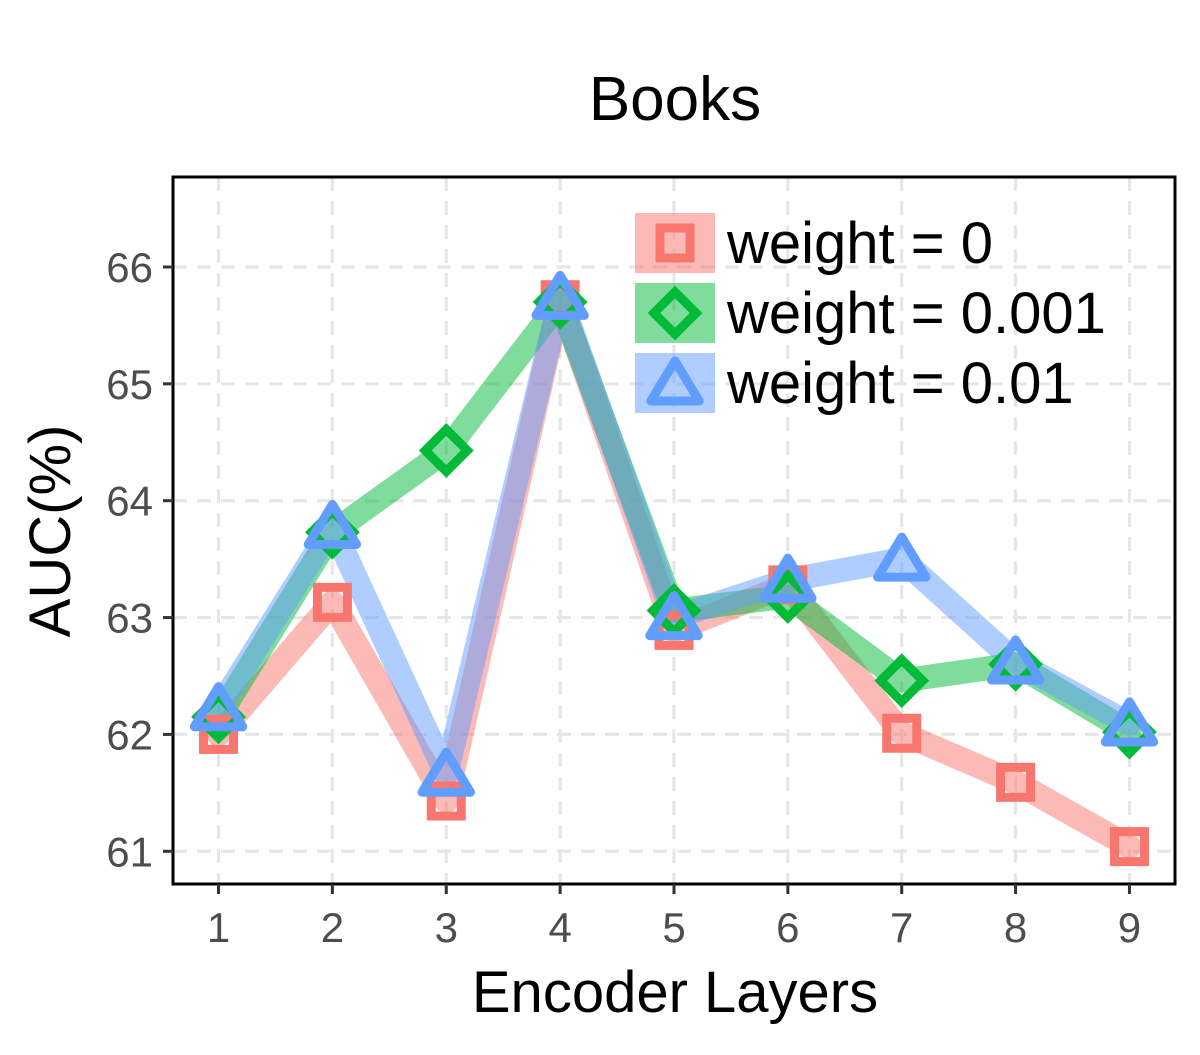  What do you see at coordinates (129, 384) in the screenshot?
I see `y-tick-label: 65` at bounding box center [129, 384].